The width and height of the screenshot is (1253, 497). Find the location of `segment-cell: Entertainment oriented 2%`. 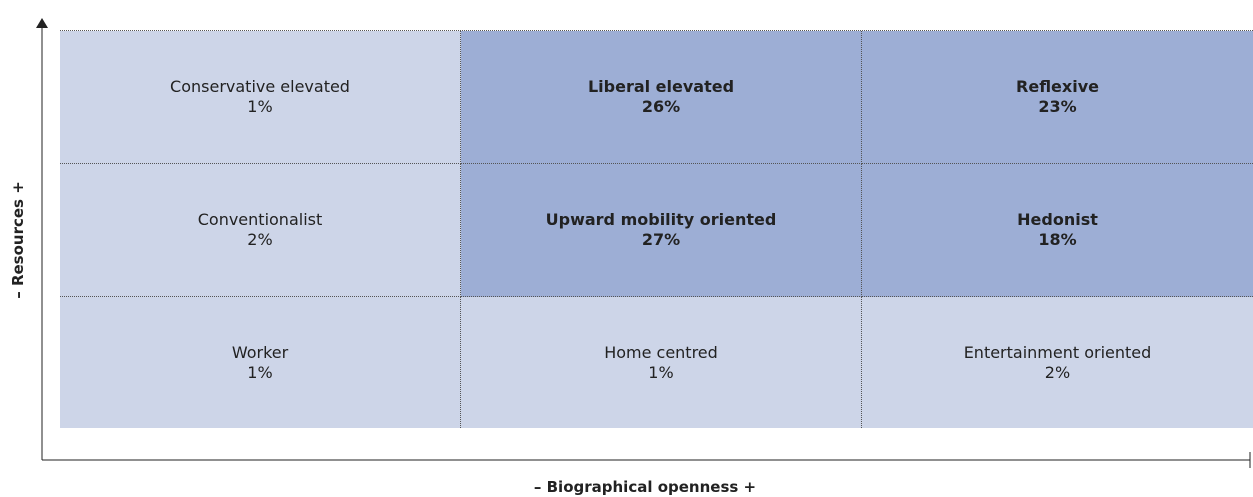

segment-cell: Entertainment oriented 2% is located at coordinates (1057, 362).